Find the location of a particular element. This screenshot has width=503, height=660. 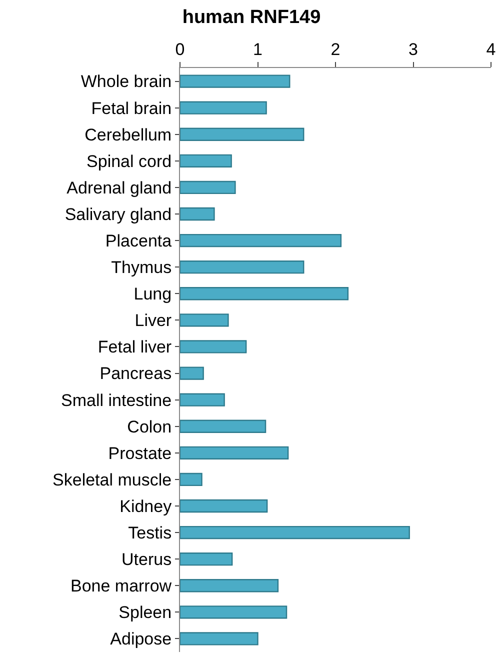

y-tick-label: Cerebellum is located at coordinates (128, 134).